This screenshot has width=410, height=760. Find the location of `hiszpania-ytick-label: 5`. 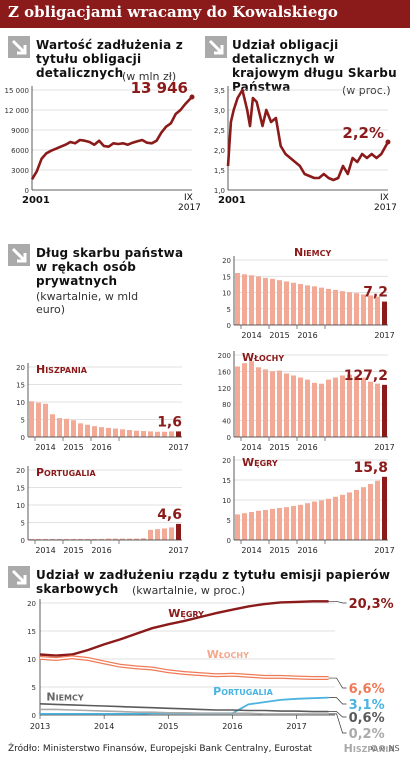

hiszpania-ytick-label: 5 is located at coordinates (23, 421).